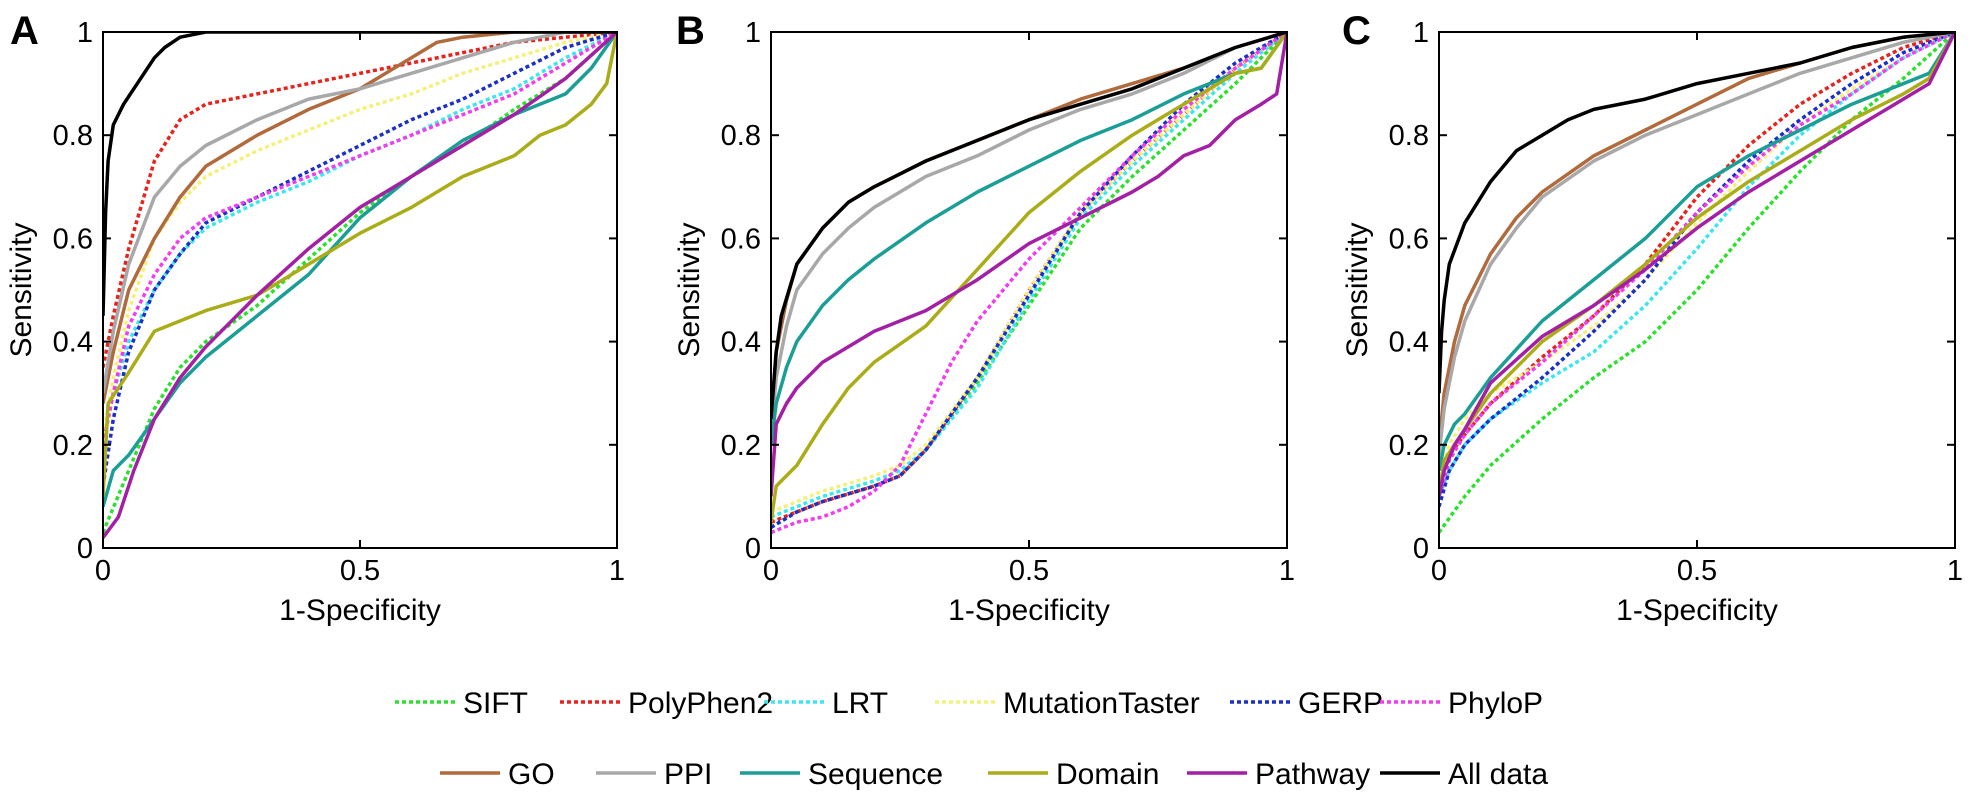  I want to click on legend-label: MutationTaster, so click(1101, 703).